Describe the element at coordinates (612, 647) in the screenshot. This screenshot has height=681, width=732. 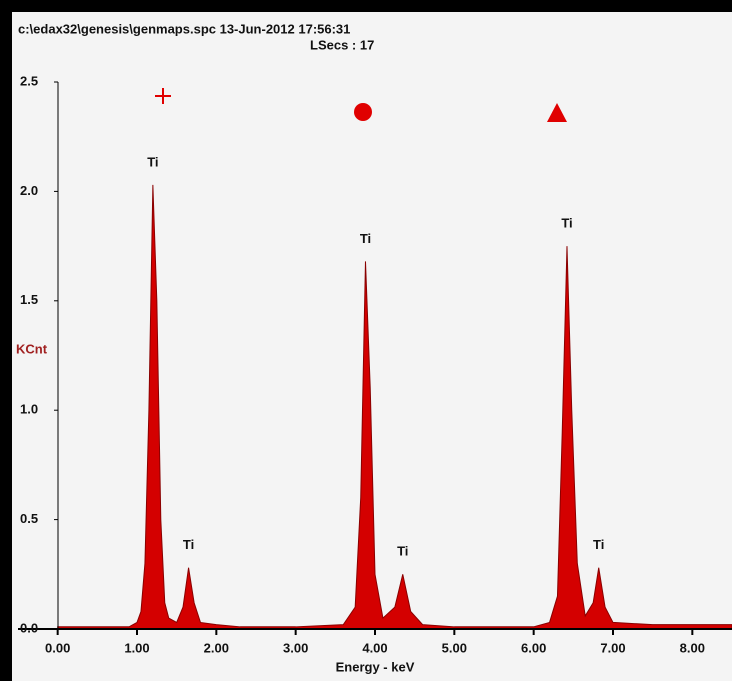
I see `x-tick-label: 7.00` at that location.